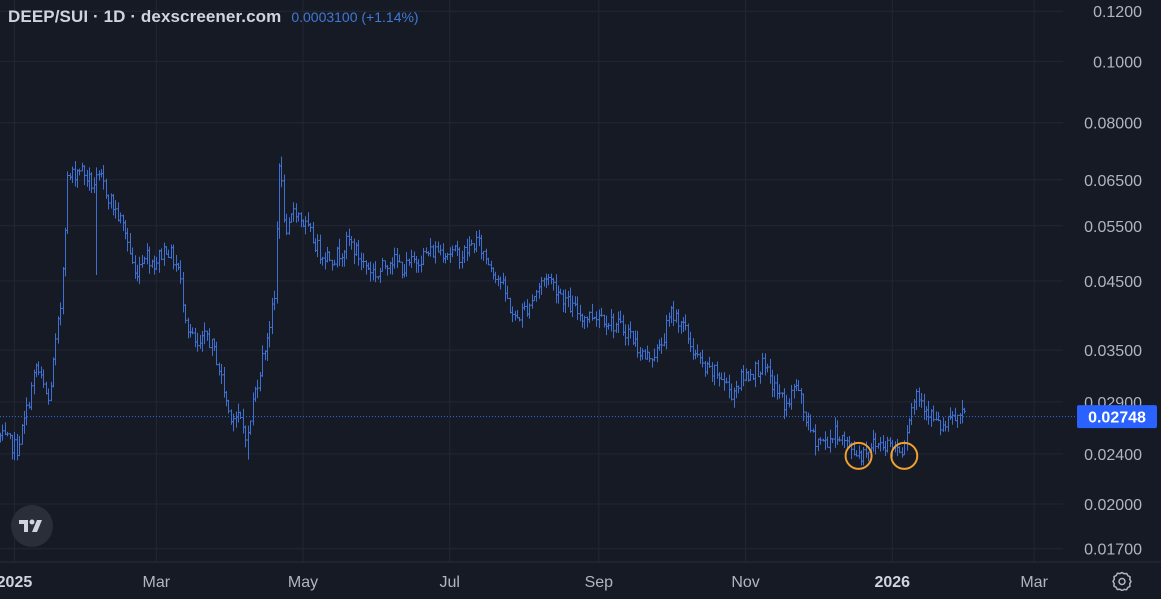  What do you see at coordinates (145, 16) in the screenshot?
I see `symbol-title: DEEP/SUI · 1D · dexscreener.com` at bounding box center [145, 16].